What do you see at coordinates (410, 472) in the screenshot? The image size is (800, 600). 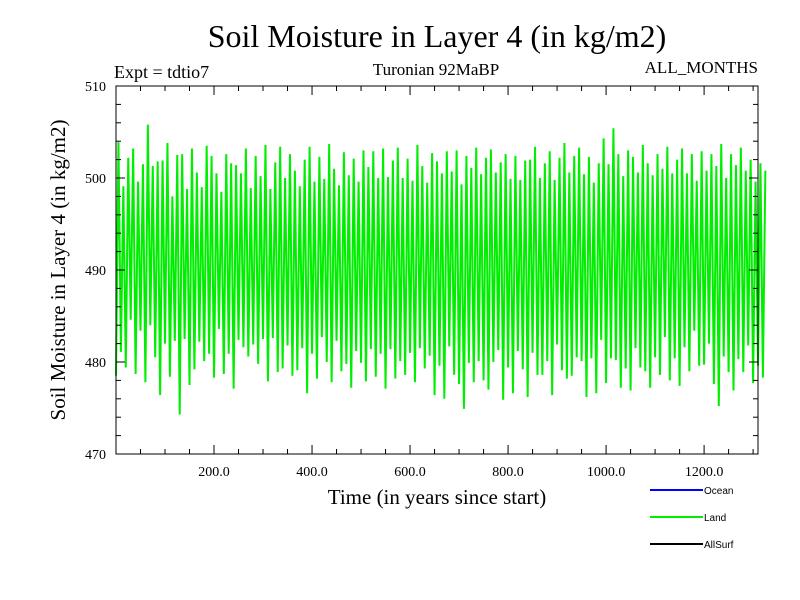 I see `x-tick-label: 600.0` at bounding box center [410, 472].